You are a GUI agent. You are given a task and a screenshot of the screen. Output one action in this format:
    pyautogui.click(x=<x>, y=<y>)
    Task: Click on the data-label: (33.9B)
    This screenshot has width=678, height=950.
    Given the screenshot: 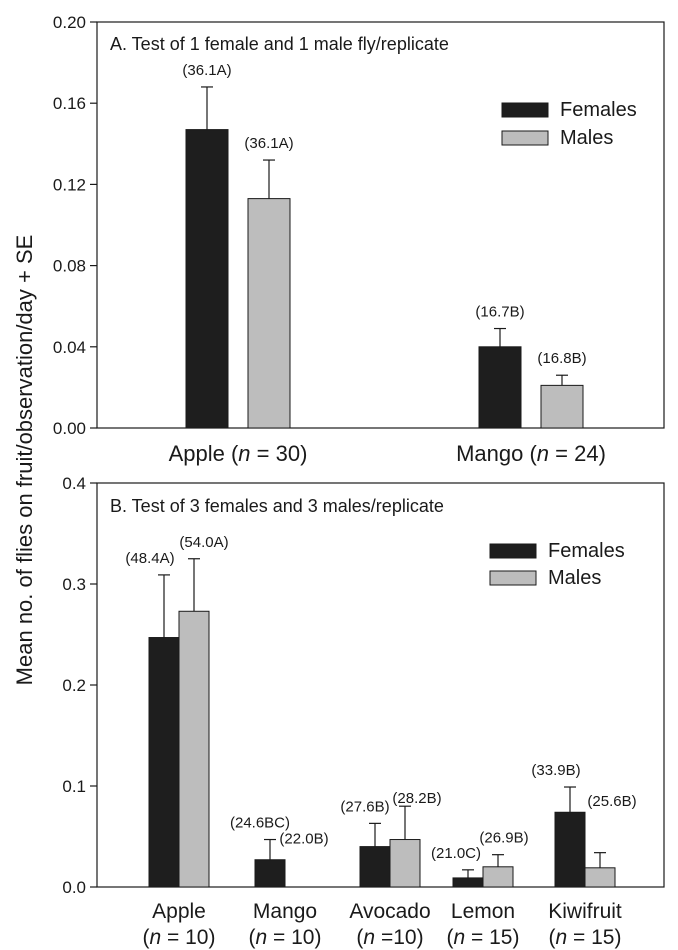 What is the action you would take?
    pyautogui.click(x=555, y=770)
    